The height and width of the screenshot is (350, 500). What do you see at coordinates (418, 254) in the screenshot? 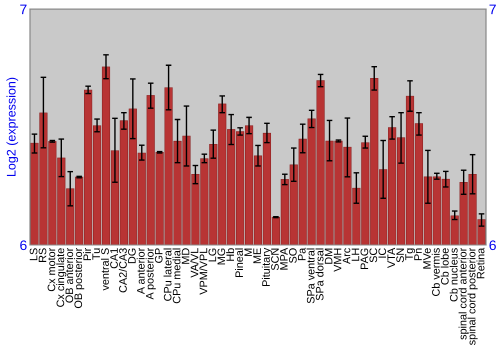
I see `x-tick-label: Pn` at bounding box center [418, 254].